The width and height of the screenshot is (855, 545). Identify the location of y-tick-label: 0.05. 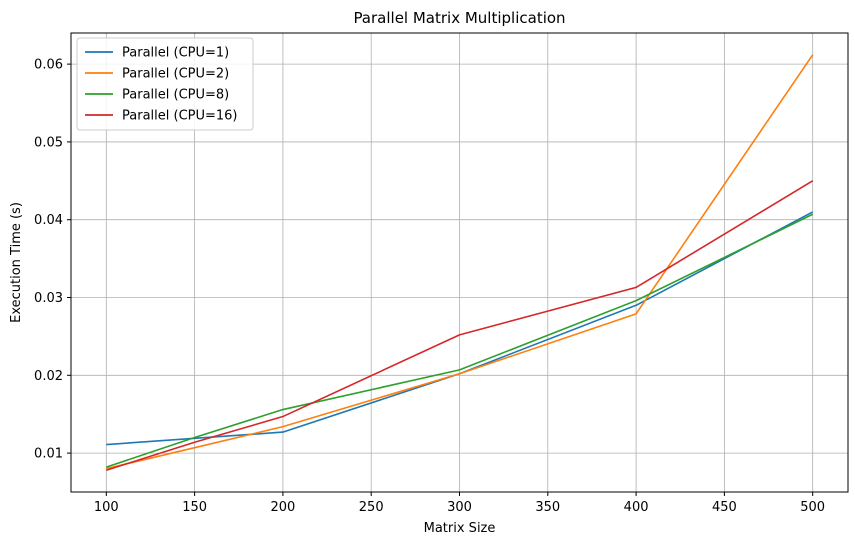
(48, 142).